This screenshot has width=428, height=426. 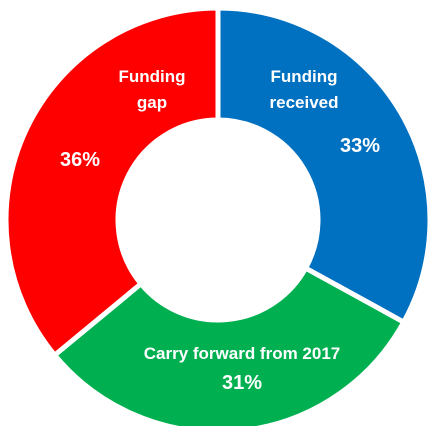 What do you see at coordinates (304, 102) in the screenshot?
I see `slice-1-name-line-2: received` at bounding box center [304, 102].